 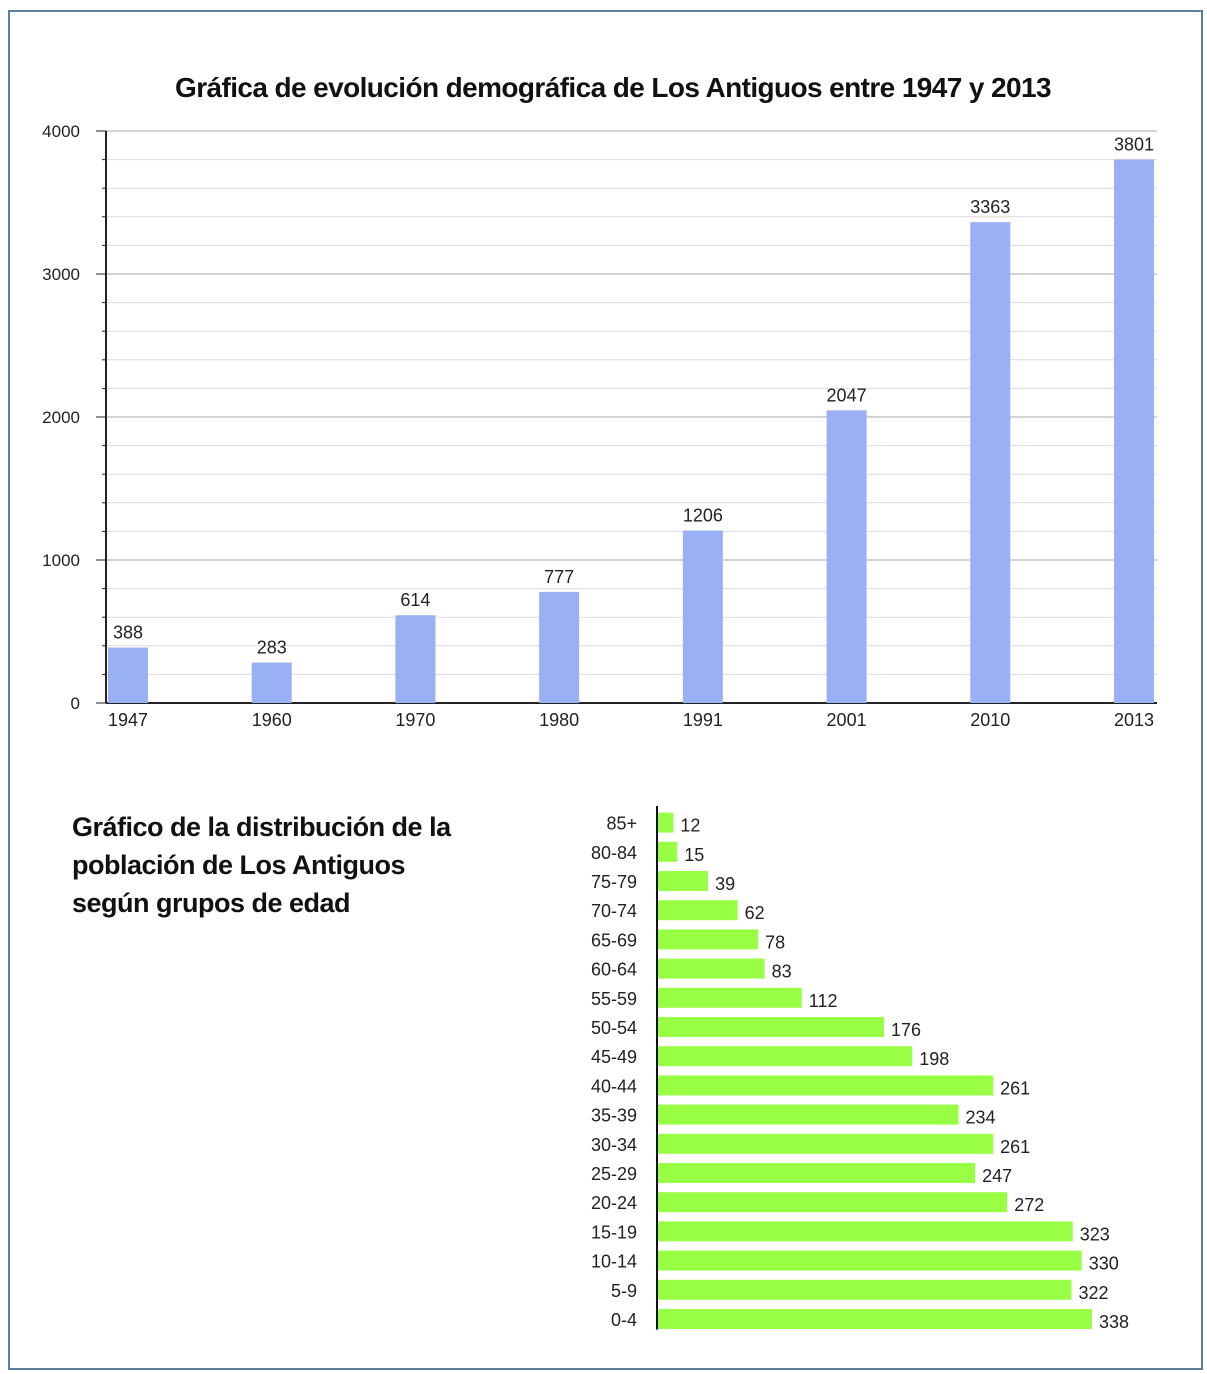 What do you see at coordinates (272, 720) in the screenshot?
I see `x-tick-label: 1960` at bounding box center [272, 720].